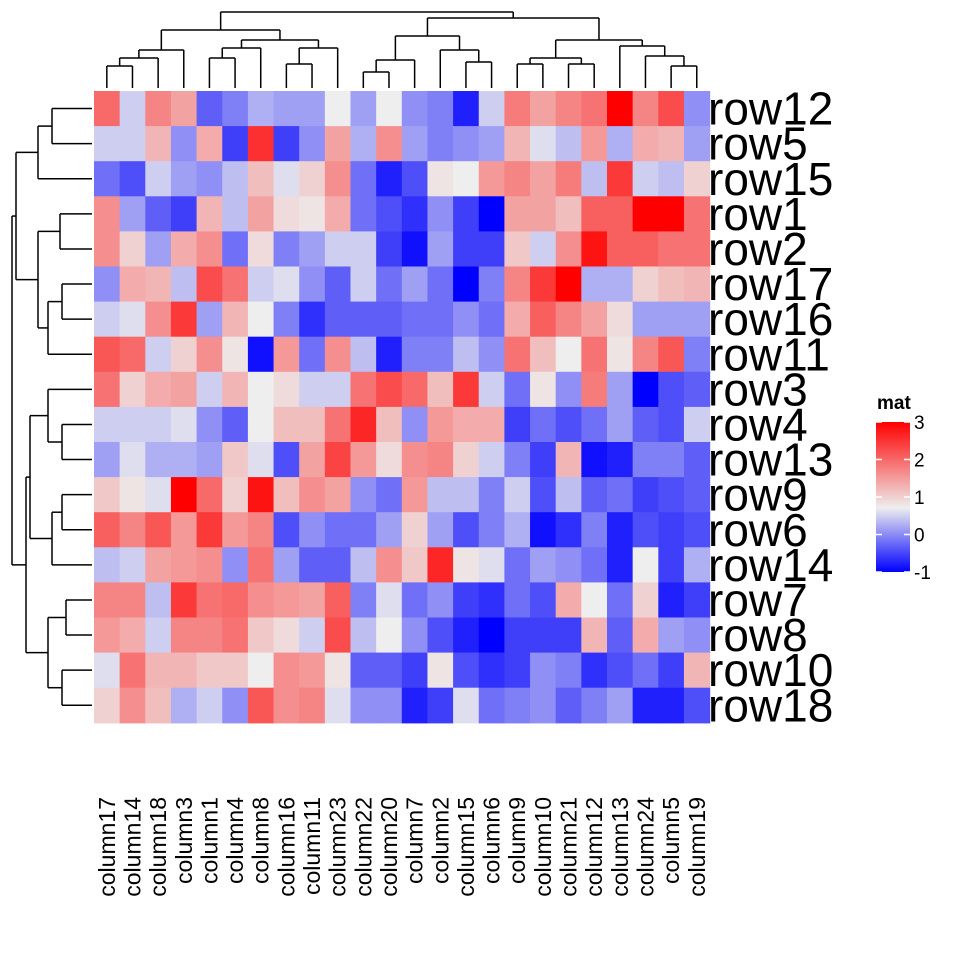 The height and width of the screenshot is (960, 960). I want to click on column-label: column1, so click(209, 840).